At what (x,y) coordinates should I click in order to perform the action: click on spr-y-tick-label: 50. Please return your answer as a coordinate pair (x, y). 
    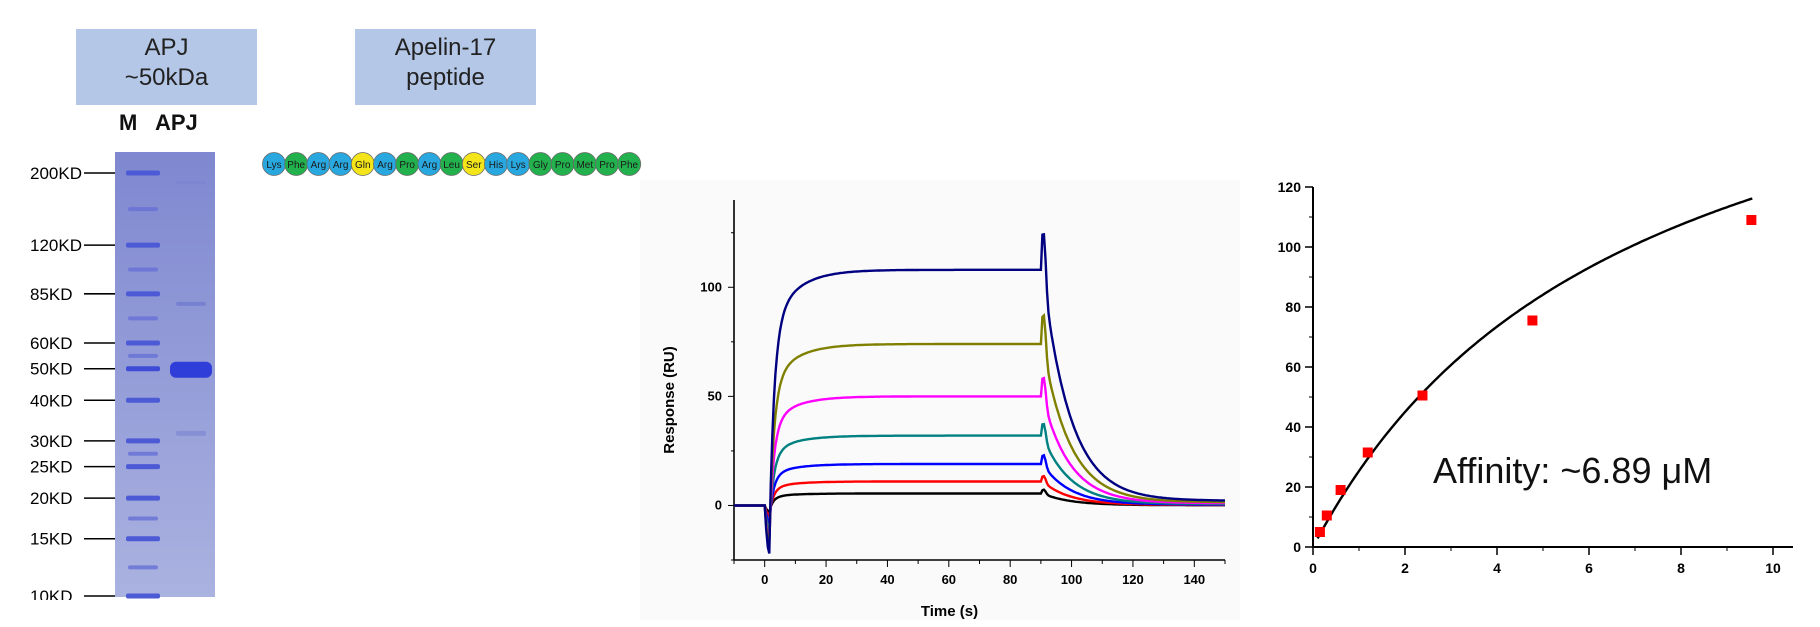
    Looking at the image, I should click on (715, 395).